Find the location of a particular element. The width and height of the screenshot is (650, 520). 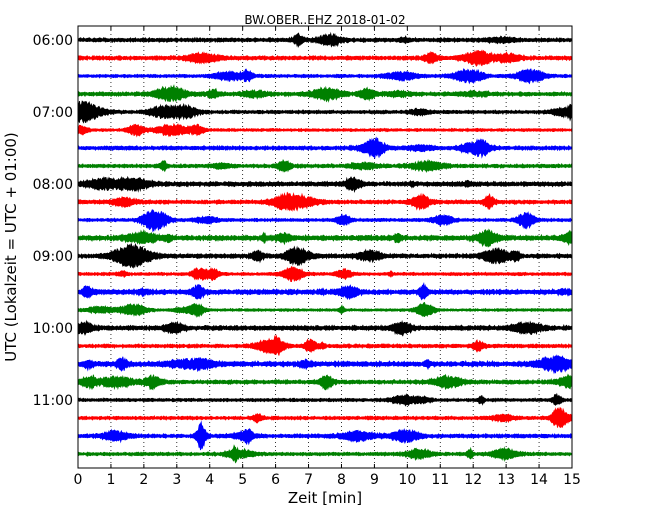

x-tick-label: 15 is located at coordinates (572, 480).